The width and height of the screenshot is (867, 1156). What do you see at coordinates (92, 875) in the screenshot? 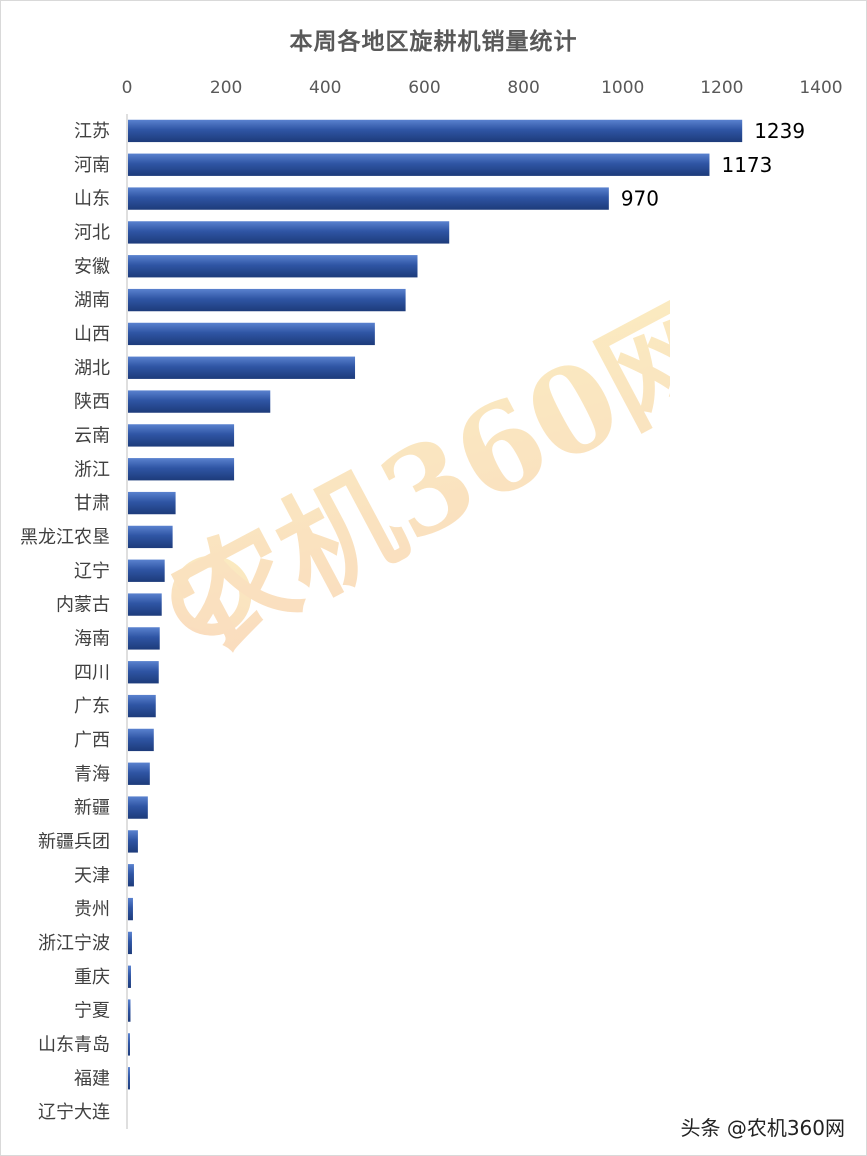
I see `category-label: 天津` at bounding box center [92, 875].